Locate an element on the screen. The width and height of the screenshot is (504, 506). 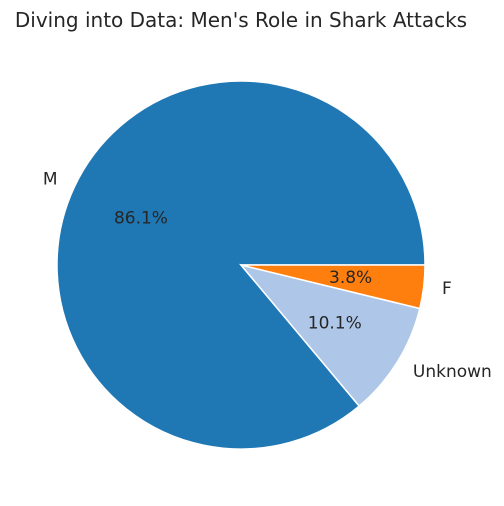
pie-slice-f is located at coordinates (333, 287).